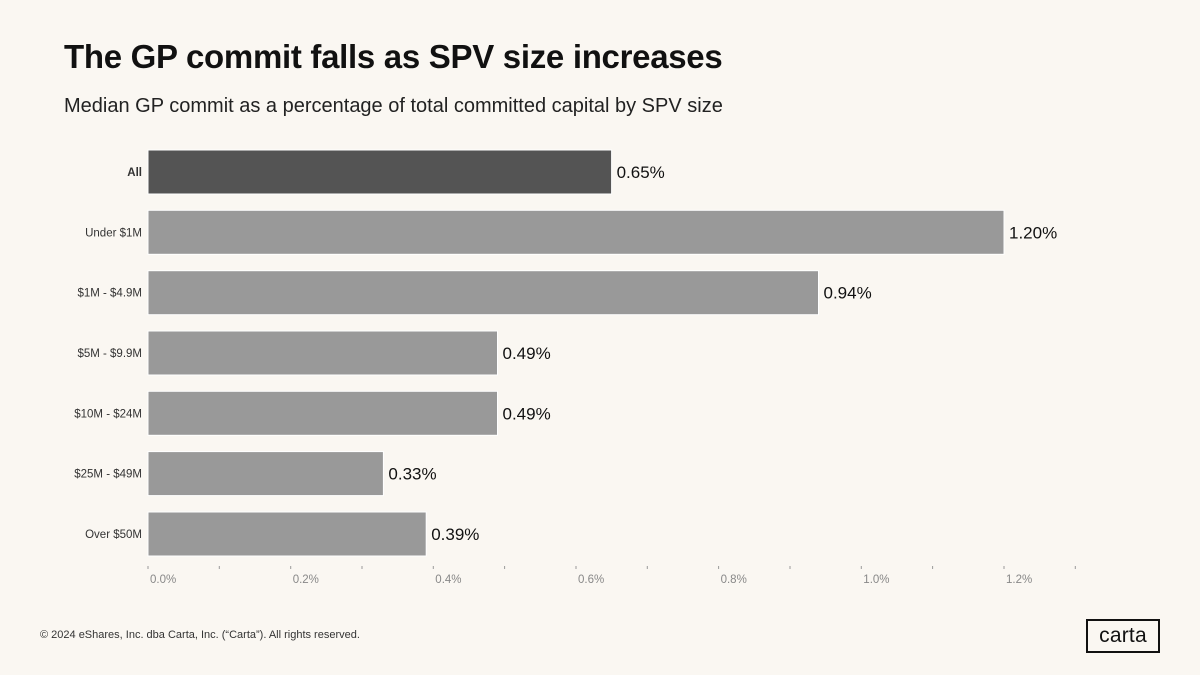 Image resolution: width=1200 pixels, height=675 pixels. Describe the element at coordinates (412, 474) in the screenshot. I see `data-label: 0.33%` at that location.